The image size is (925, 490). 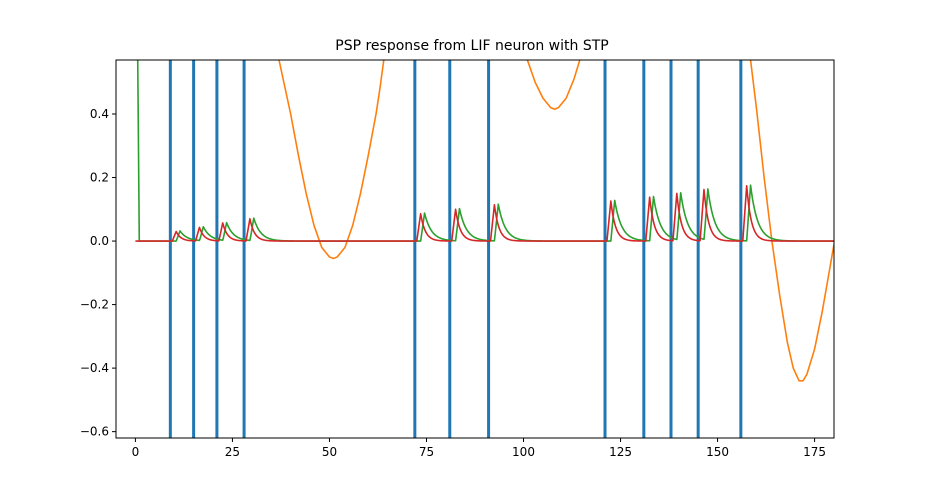 I want to click on y-tick-label: 0.2, so click(x=99, y=178).